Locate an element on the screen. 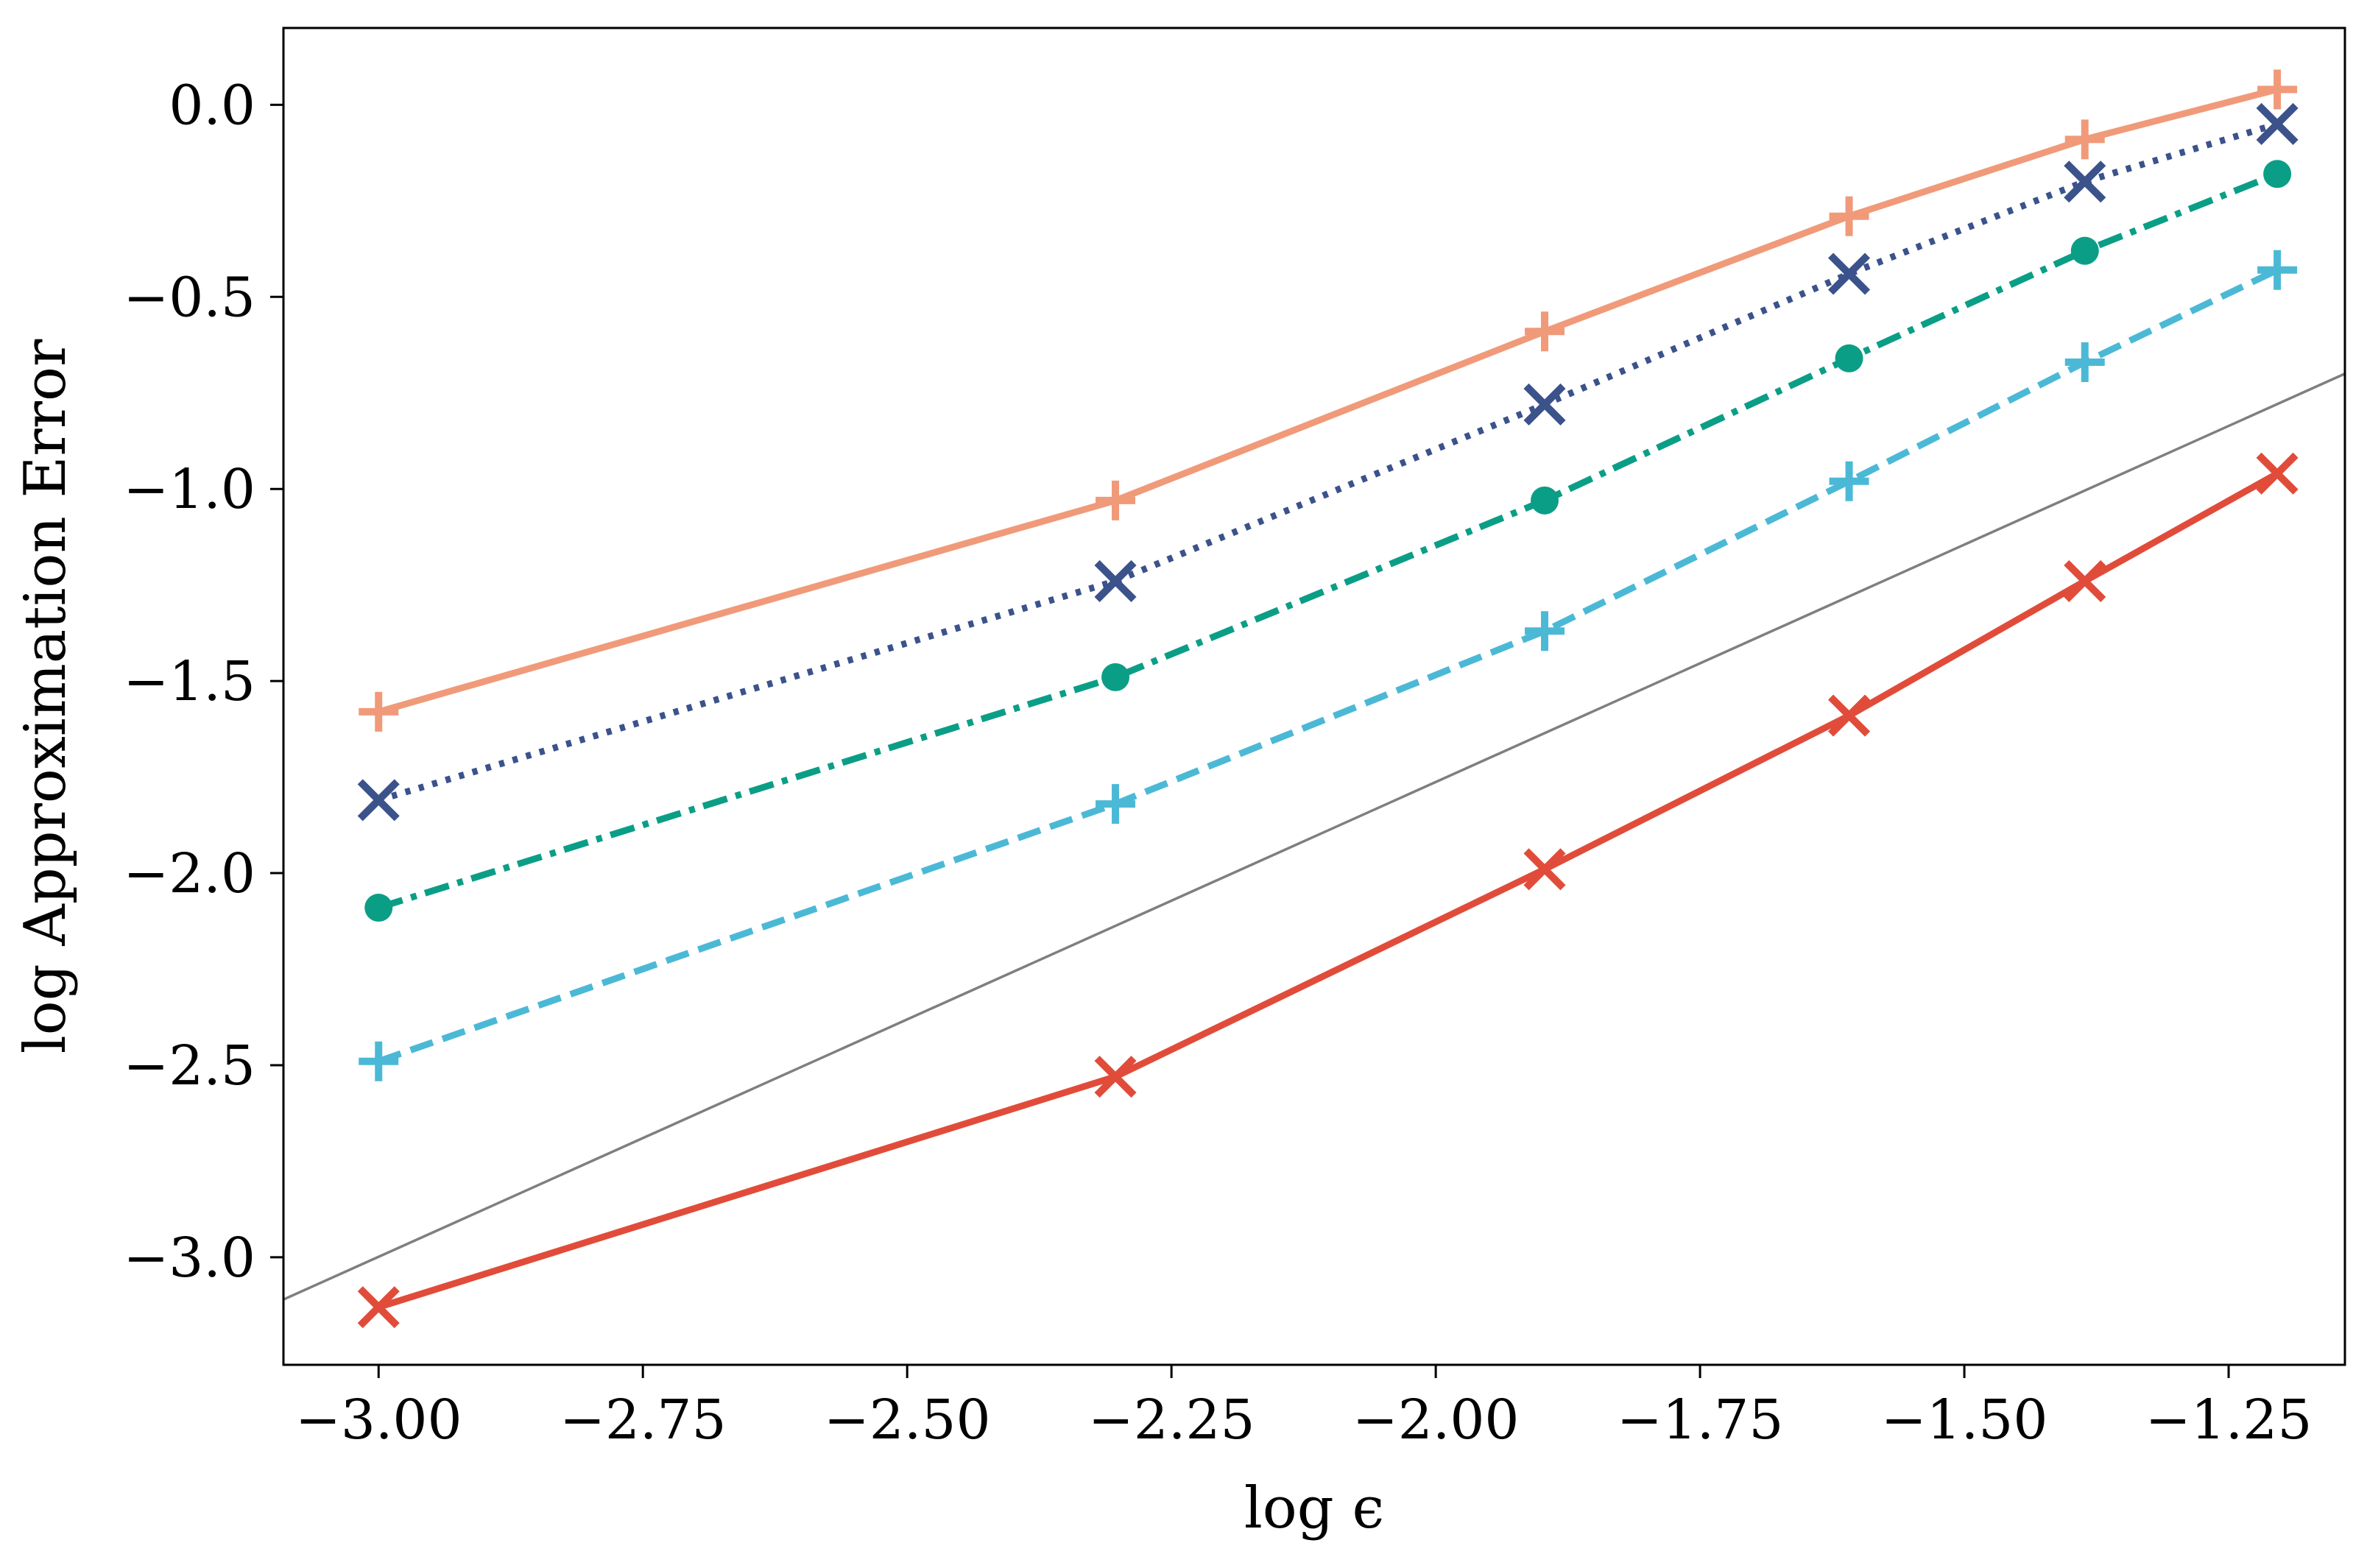  x-axis: −3.00 −2.75 −2.50 −2.25 −2.00 −1.75 −1.50 −1.25 is located at coordinates (1304, 1409).